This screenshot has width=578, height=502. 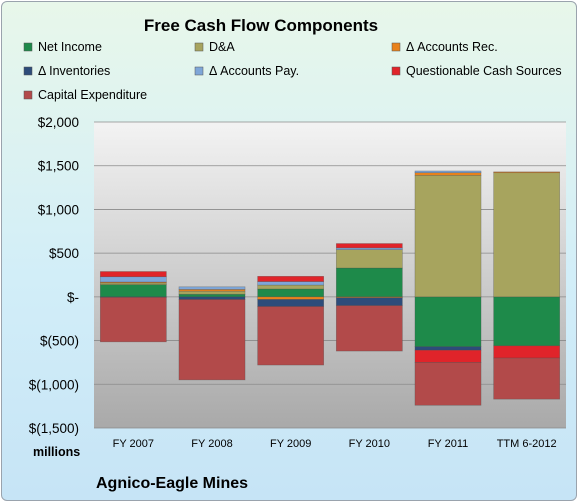 I want to click on legend-item-d-a: D&A, so click(x=214, y=47).